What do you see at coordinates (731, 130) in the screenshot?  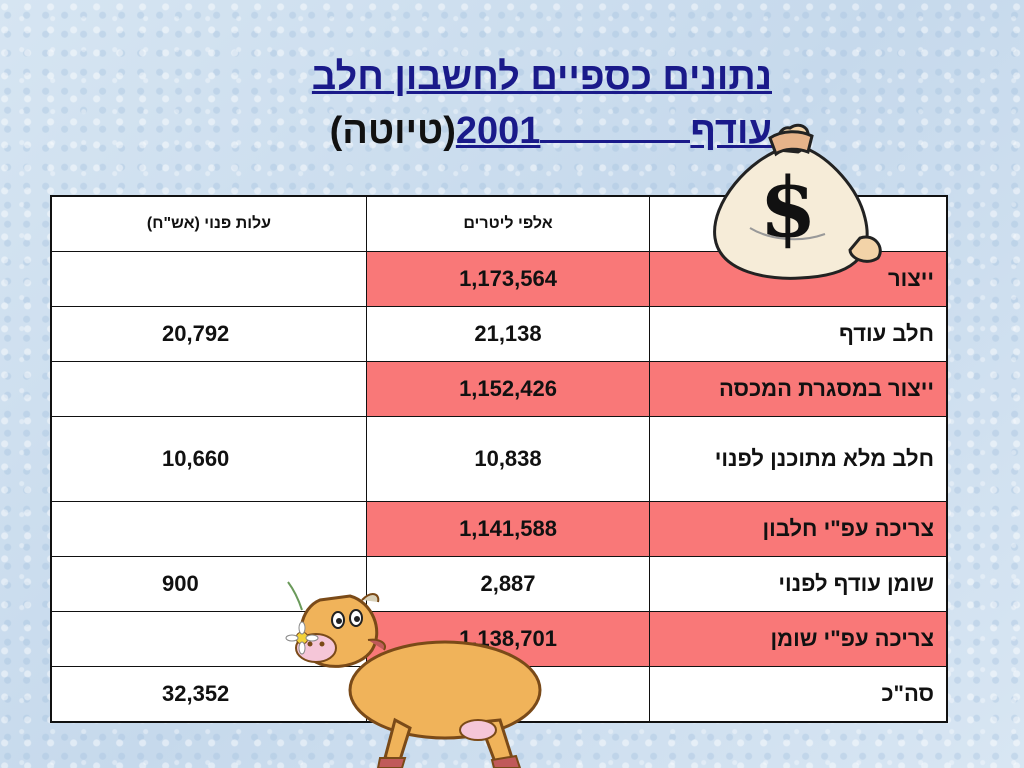 I see `title-surplus-word: עודף` at bounding box center [731, 130].